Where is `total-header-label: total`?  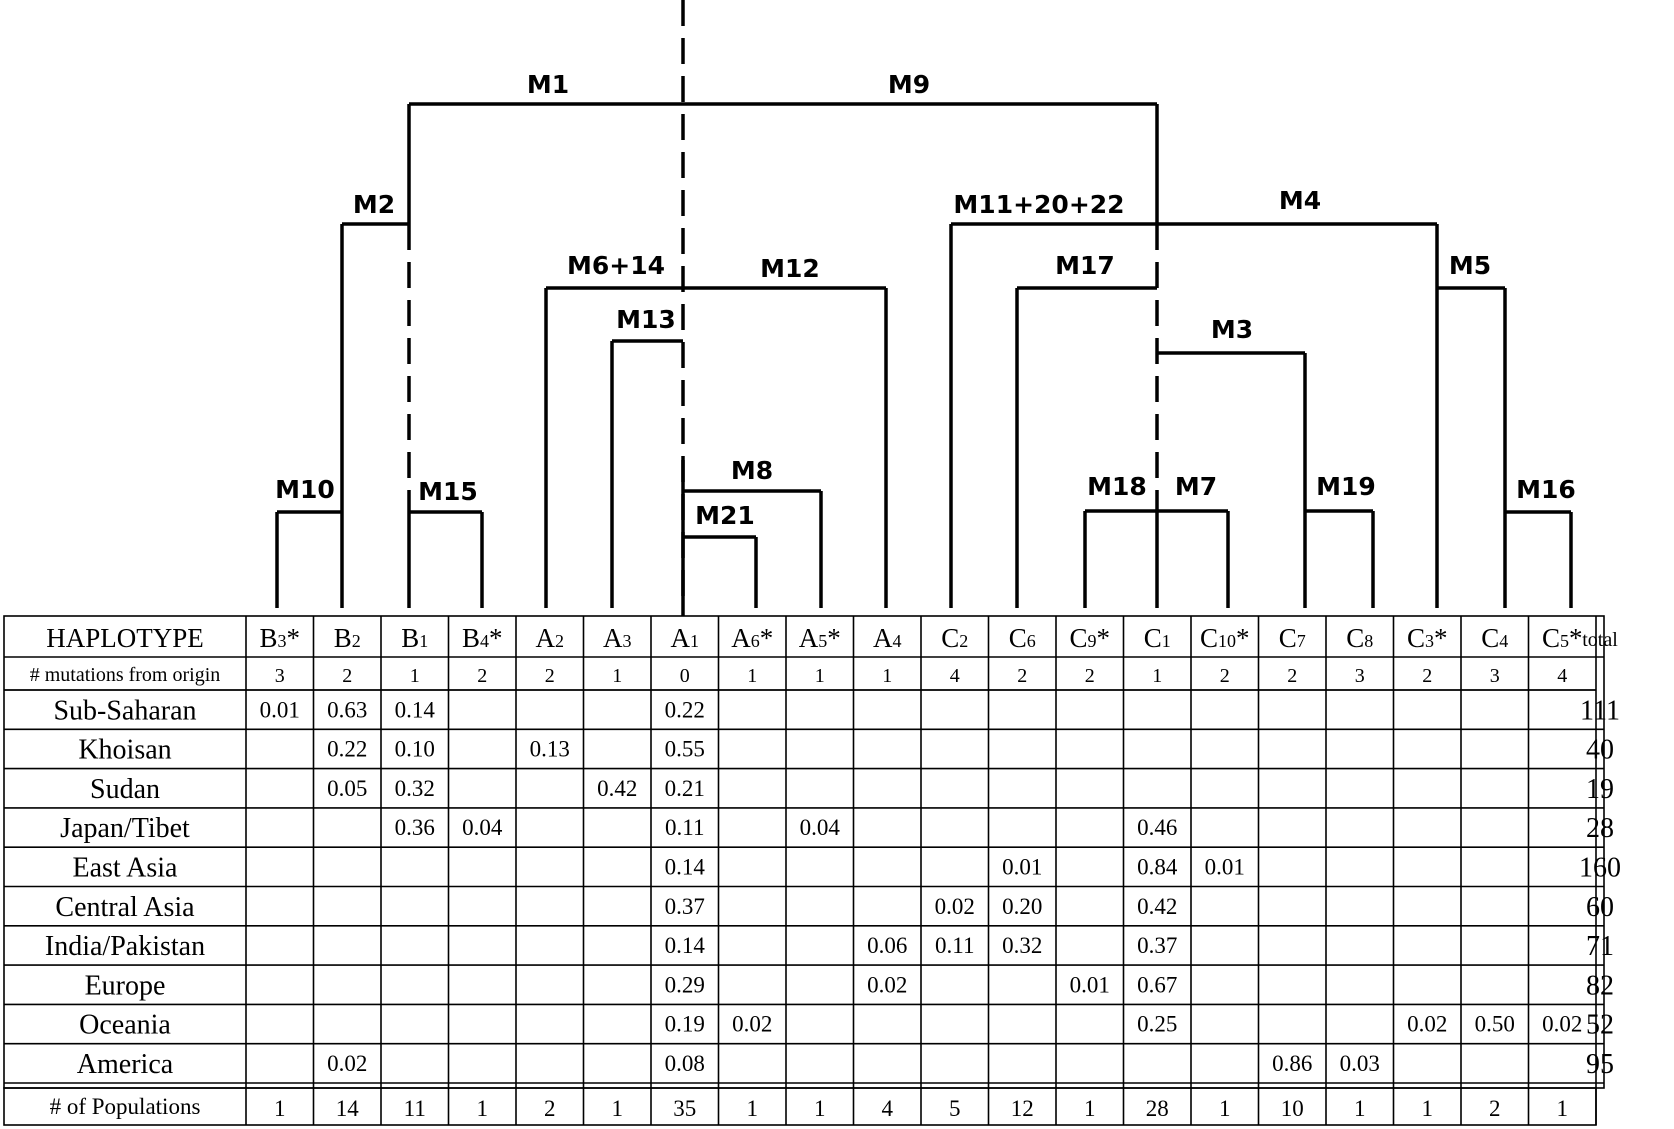 total-header-label: total is located at coordinates (1600, 640).